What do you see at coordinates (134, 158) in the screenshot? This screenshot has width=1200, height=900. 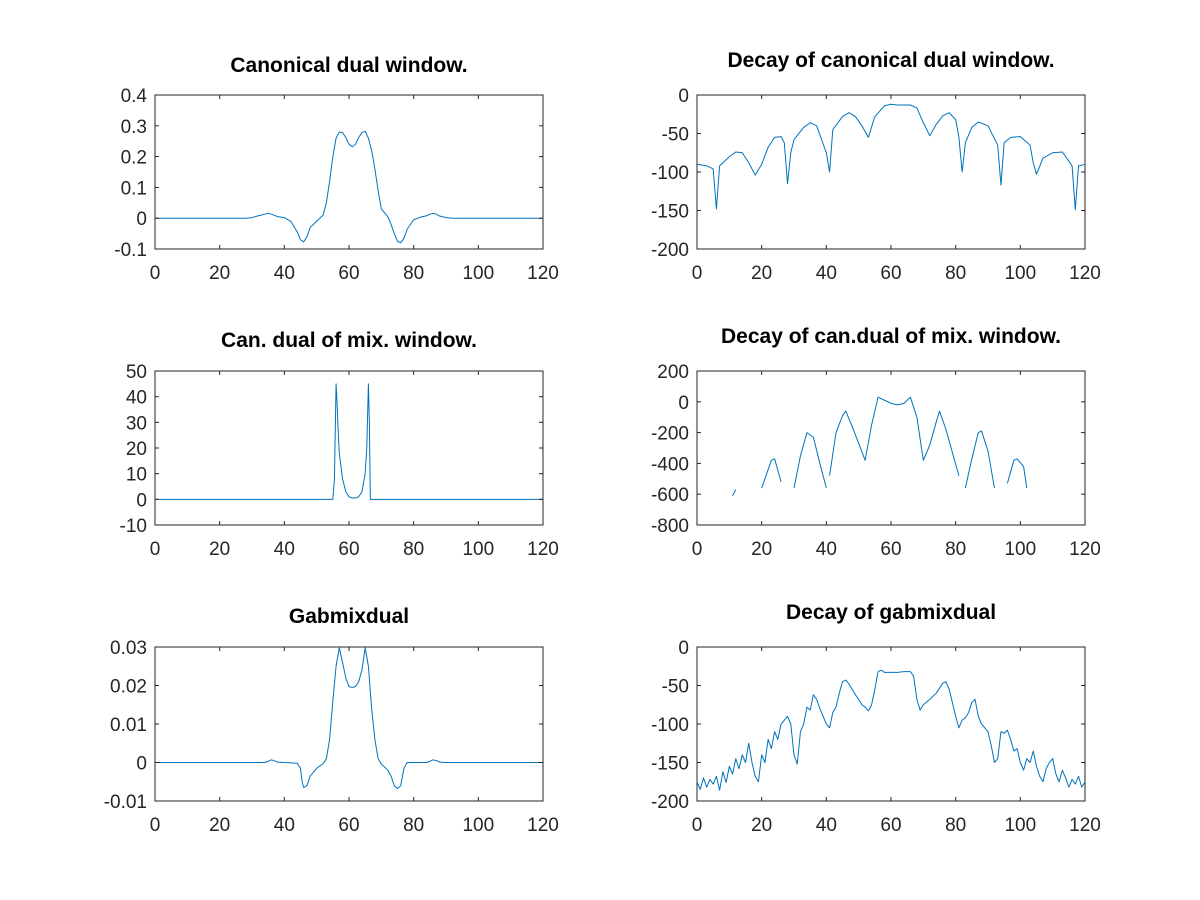 I see `y-tick-label: 0.2` at bounding box center [134, 158].